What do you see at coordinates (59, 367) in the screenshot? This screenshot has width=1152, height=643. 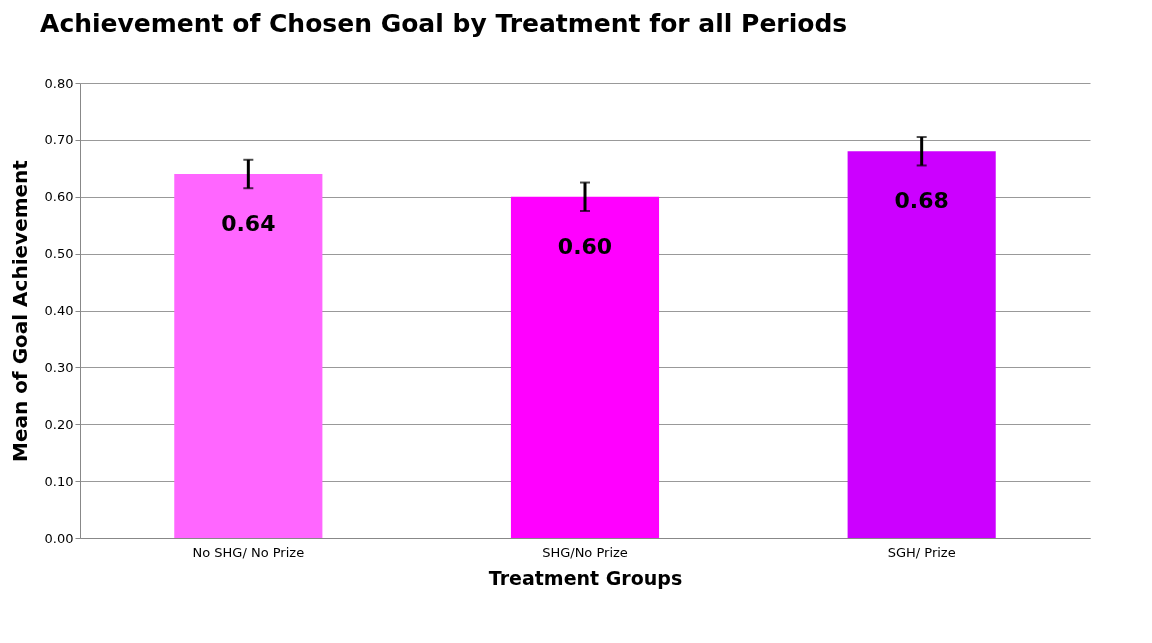 I see `y-tick-label: 0.30` at bounding box center [59, 367].